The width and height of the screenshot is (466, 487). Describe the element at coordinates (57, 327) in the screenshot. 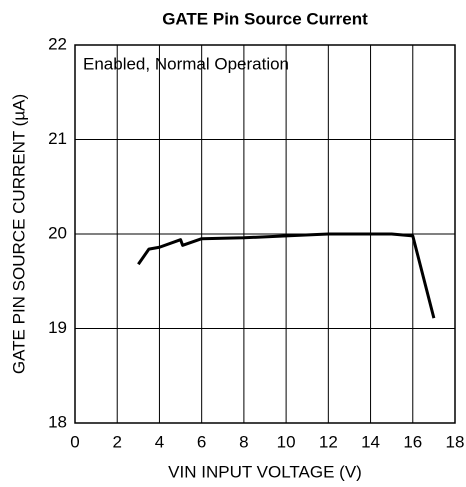

I see `y-tick-label: 19` at that location.